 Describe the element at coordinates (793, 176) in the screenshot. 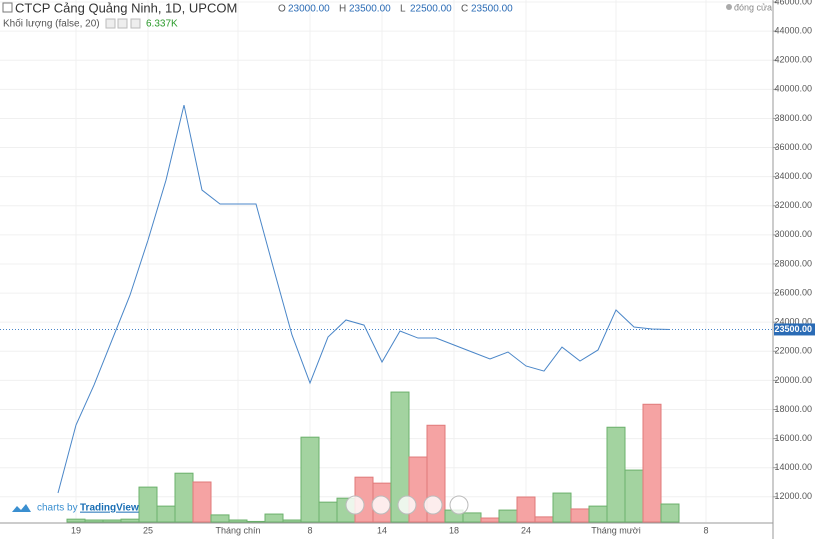

I see `y-tick-label: 34000.00` at that location.